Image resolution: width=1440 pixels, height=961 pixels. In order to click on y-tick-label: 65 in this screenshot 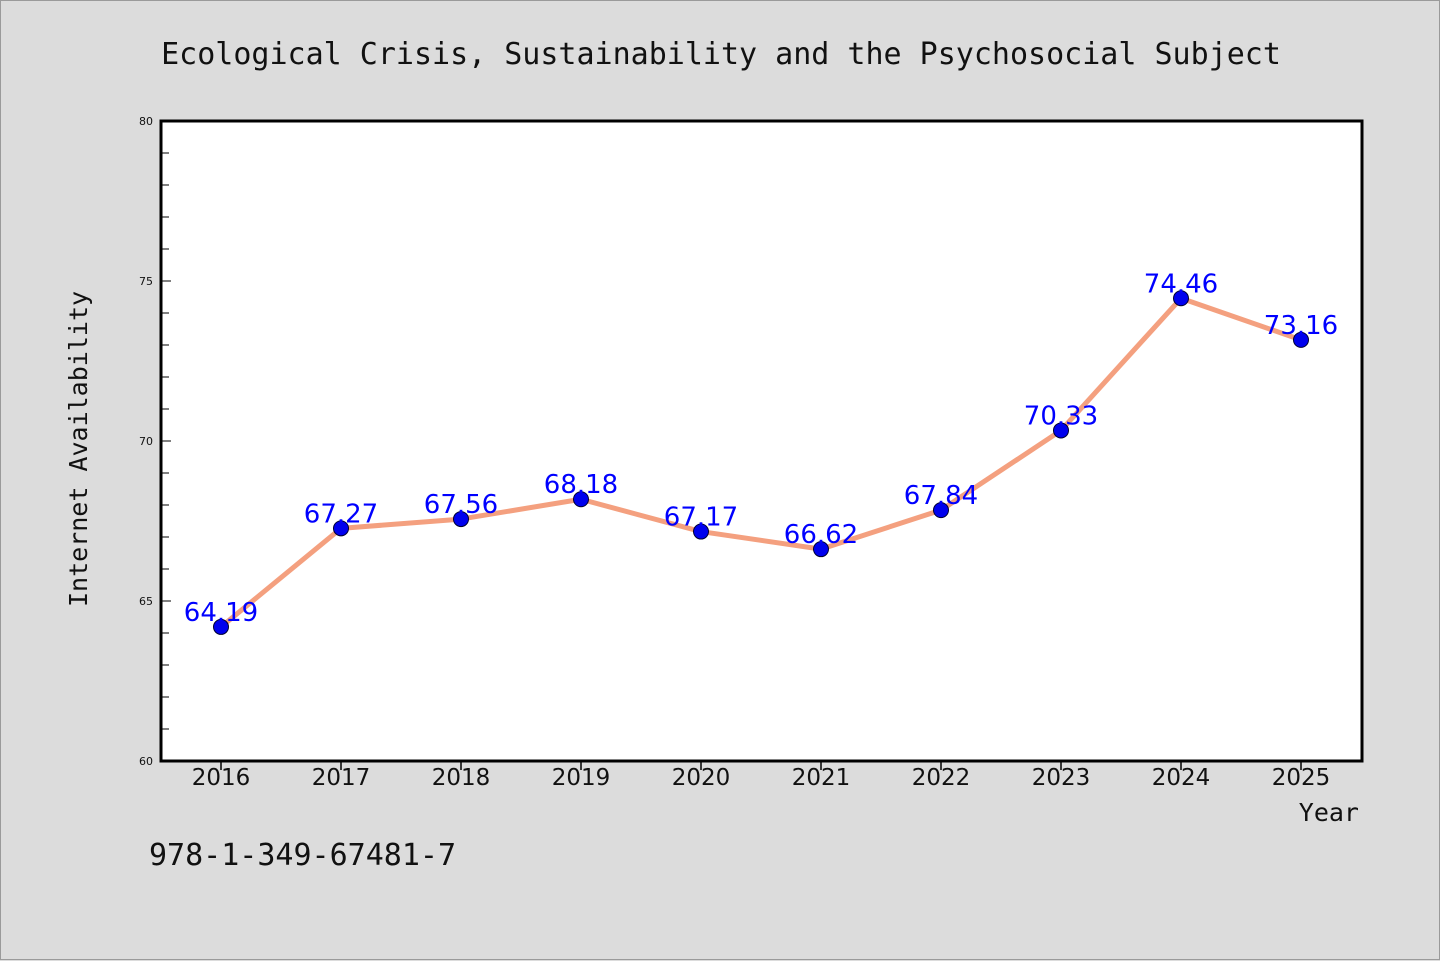, I will do `click(146, 601)`.